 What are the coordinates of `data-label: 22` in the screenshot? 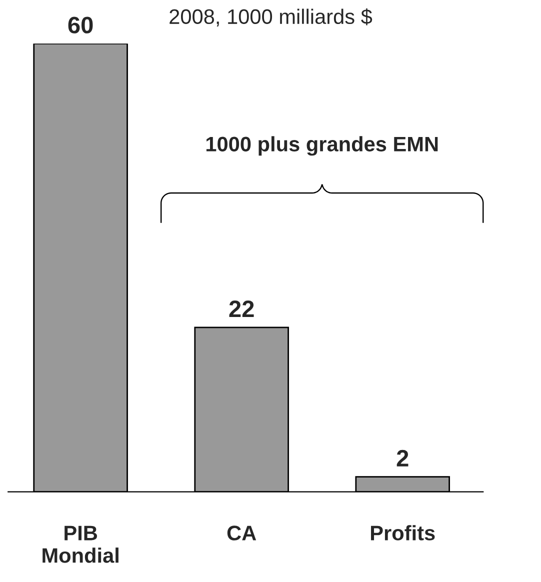 It's located at (241, 309).